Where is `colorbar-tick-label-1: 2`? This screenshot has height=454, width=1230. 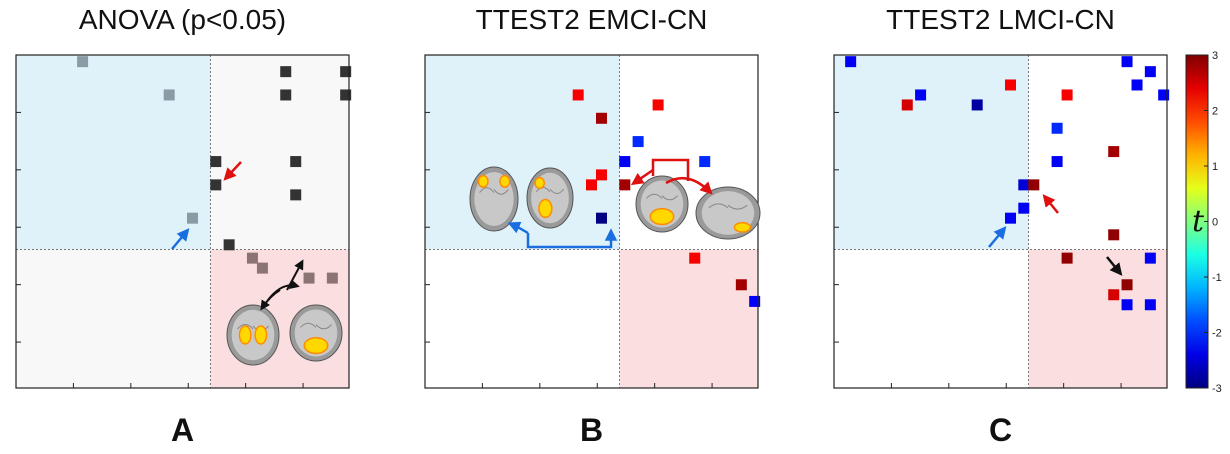 colorbar-tick-label-1: 2 is located at coordinates (1215, 112).